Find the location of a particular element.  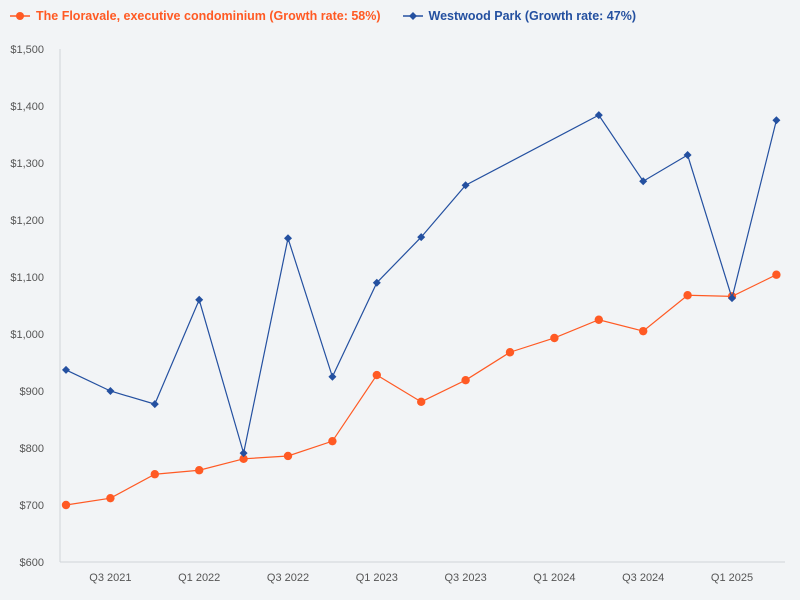

y-tick-label: $1,200 is located at coordinates (27, 221).